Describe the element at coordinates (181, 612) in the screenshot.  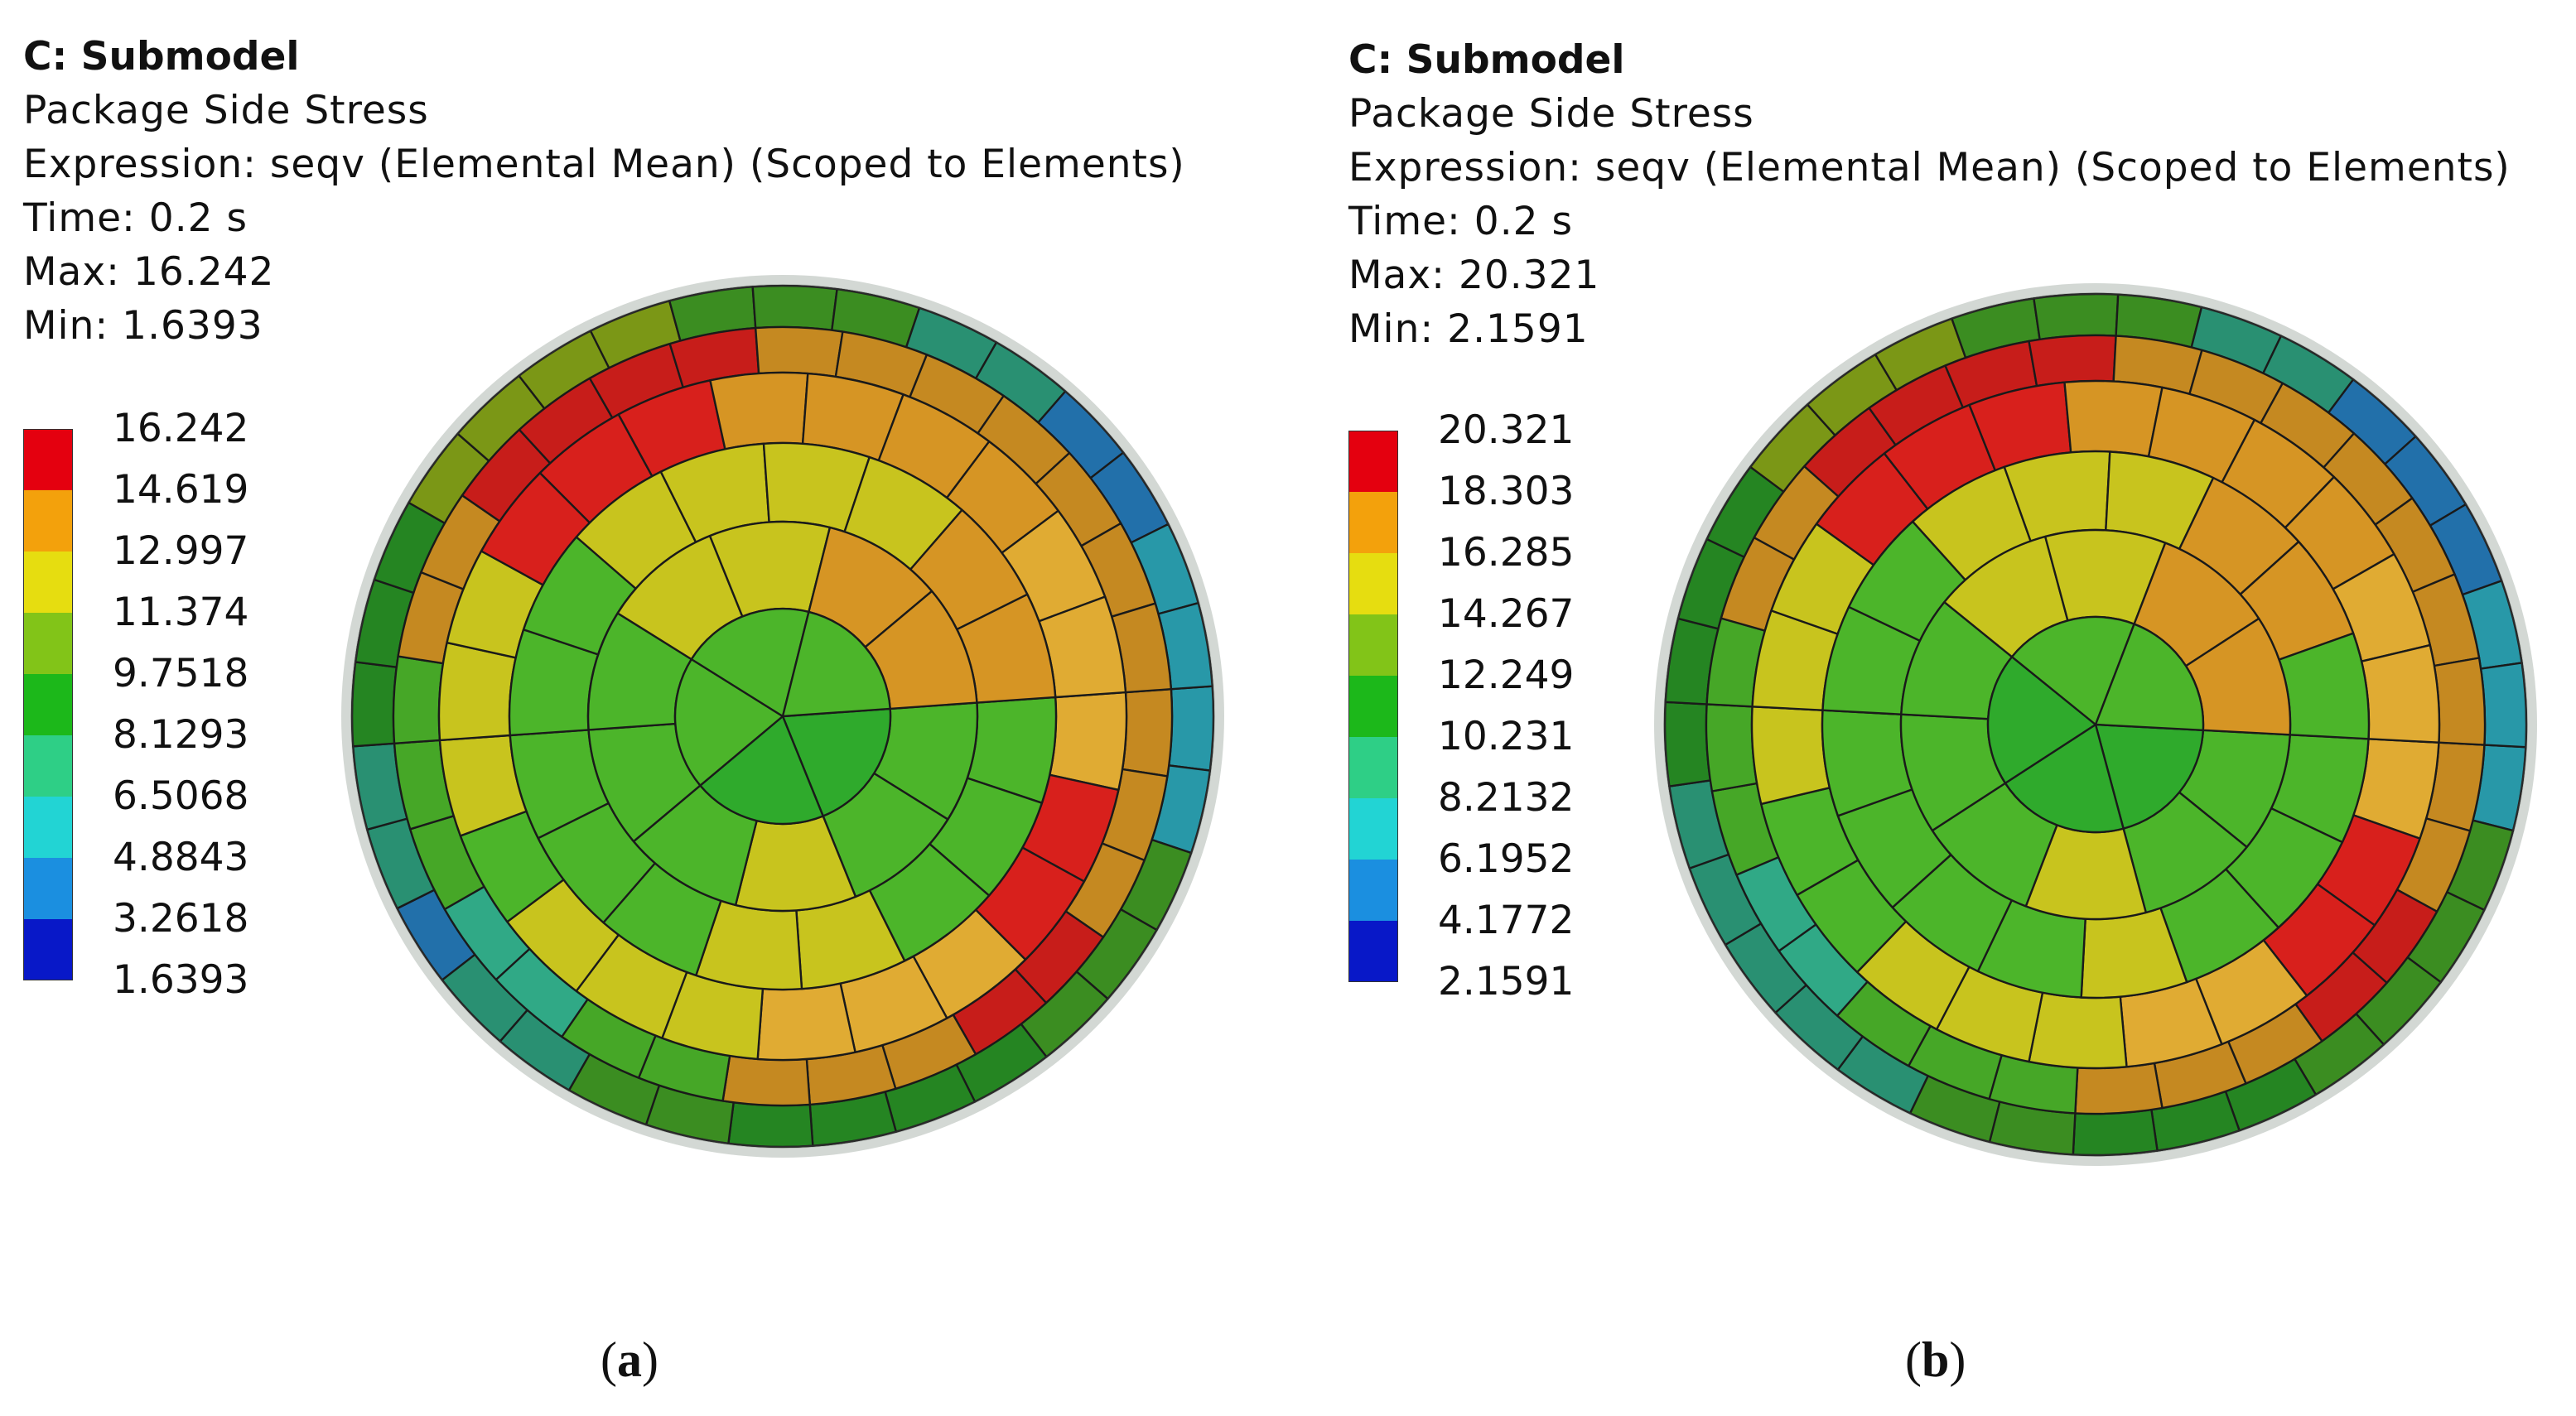
I see `legend-value: 11.374` at that location.